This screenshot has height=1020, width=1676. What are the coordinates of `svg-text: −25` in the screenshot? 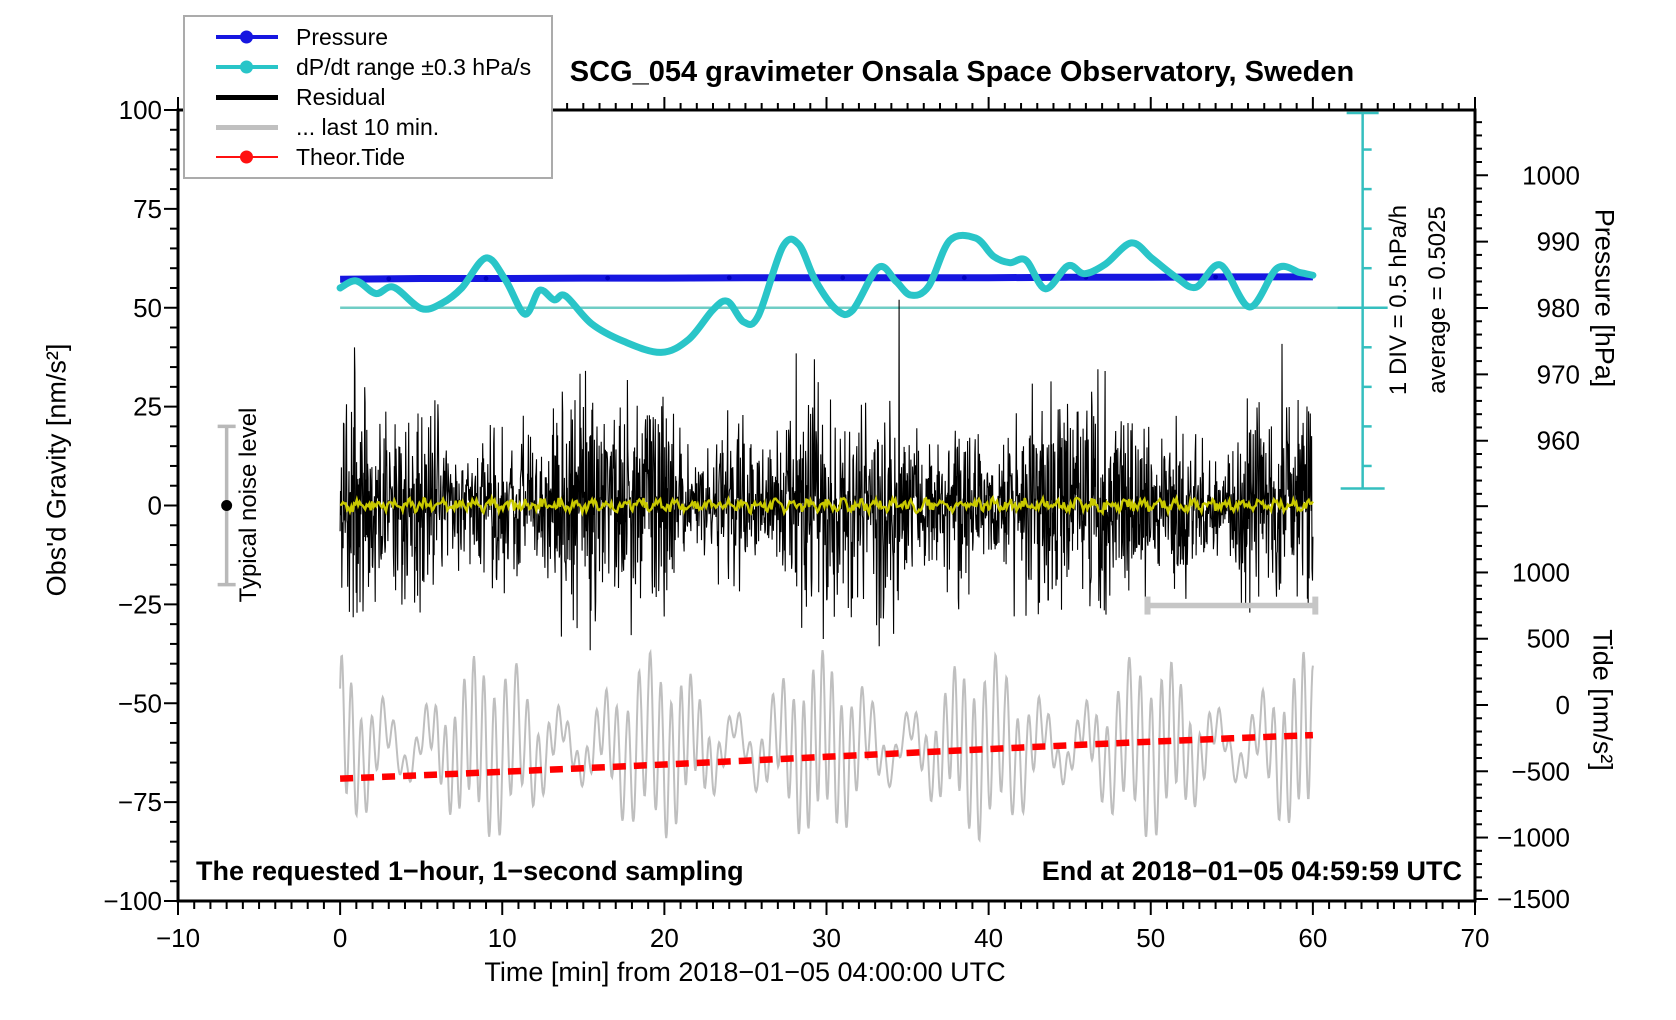 It's located at (140, 604).